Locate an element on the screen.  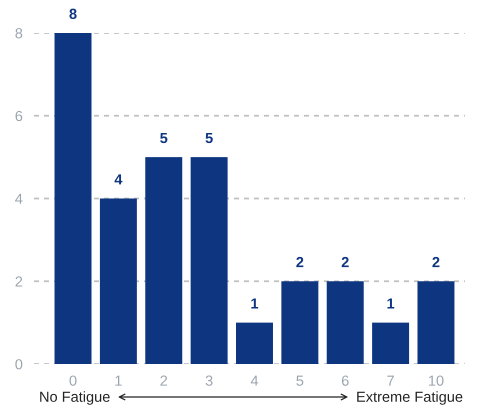
y-tick-label: 4 is located at coordinates (18, 199).